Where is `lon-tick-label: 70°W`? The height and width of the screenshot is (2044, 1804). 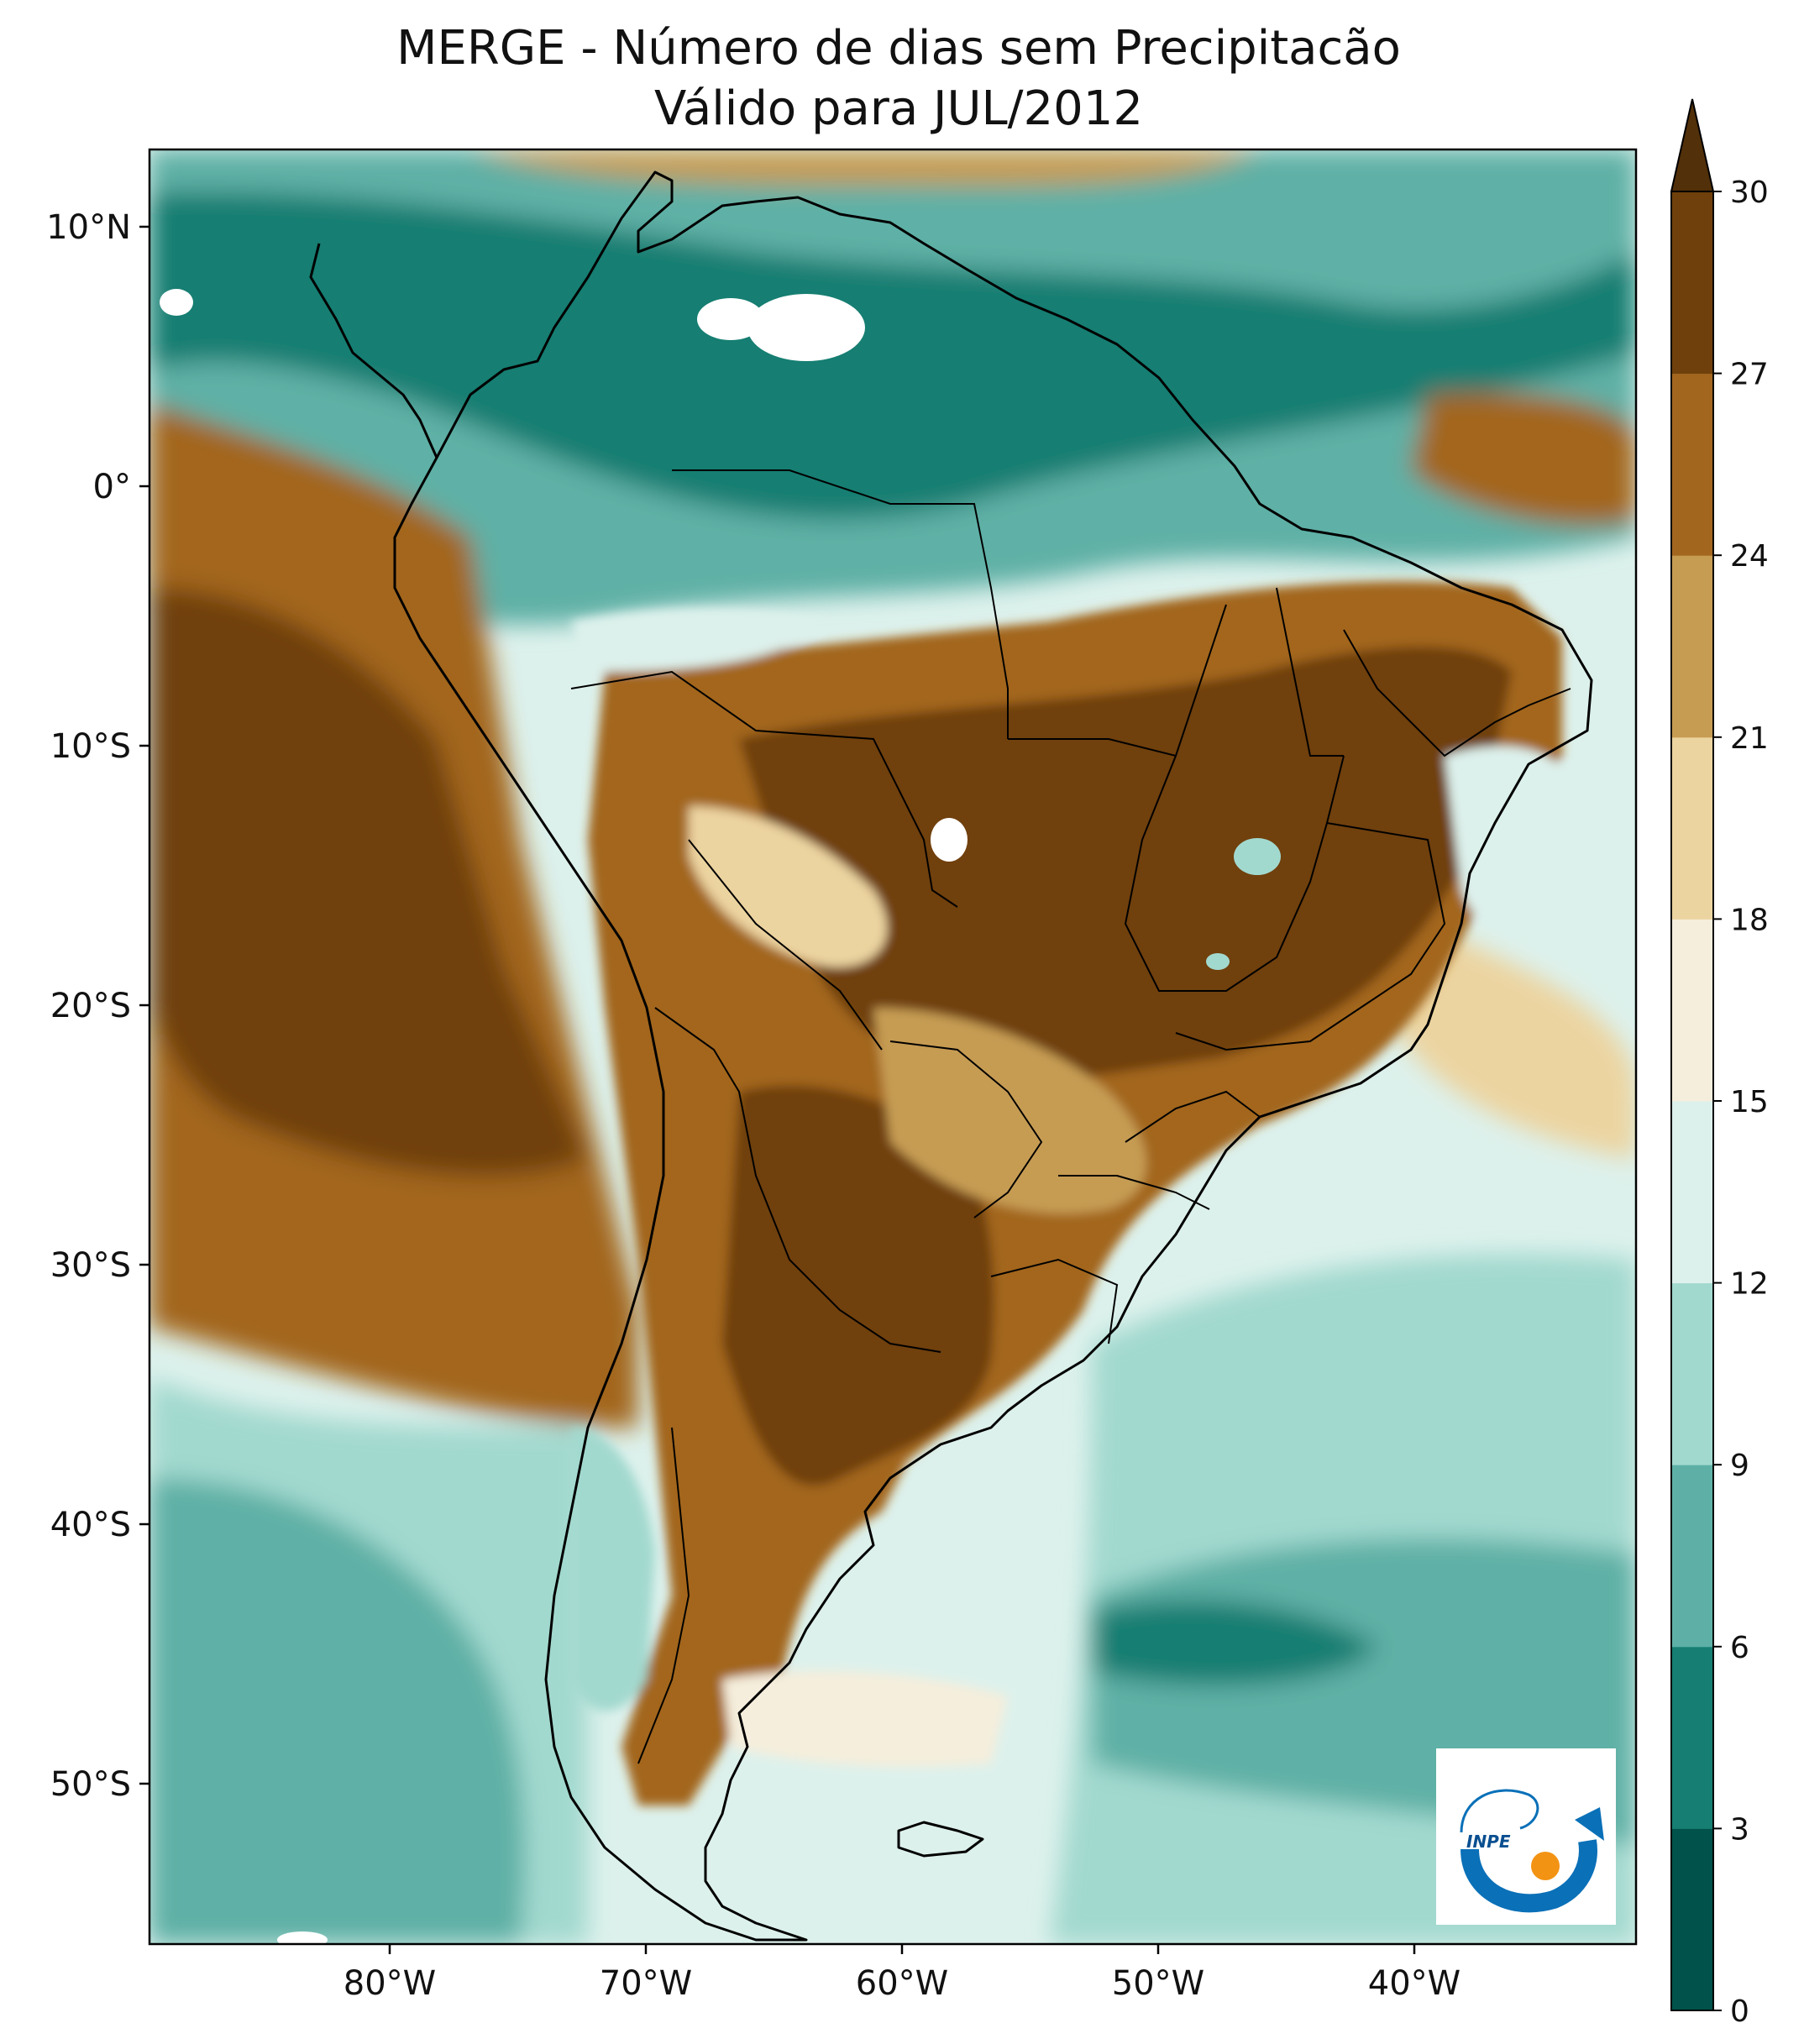
lon-tick-label: 70°W is located at coordinates (646, 1983).